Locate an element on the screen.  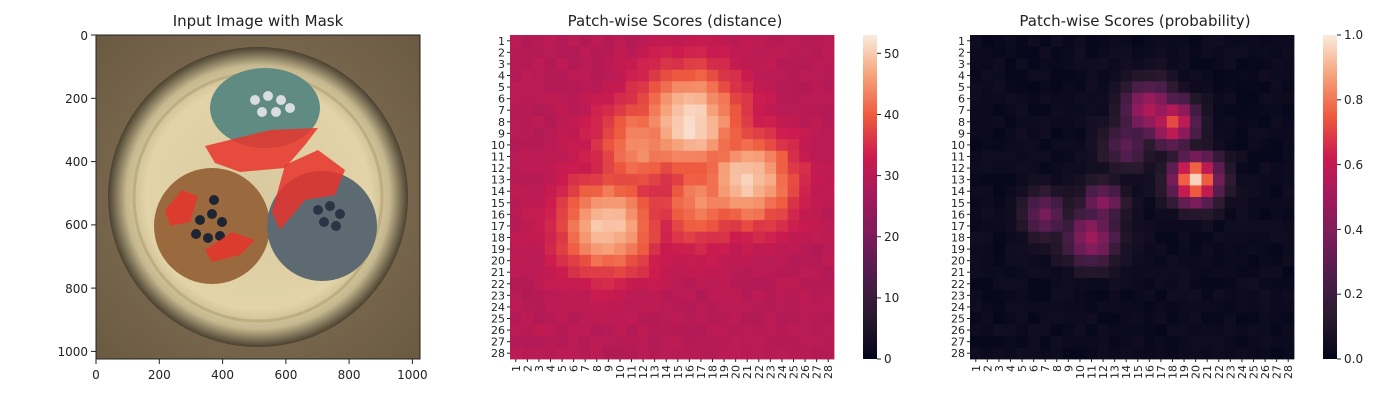
row-label: 6 is located at coordinates (961, 99).